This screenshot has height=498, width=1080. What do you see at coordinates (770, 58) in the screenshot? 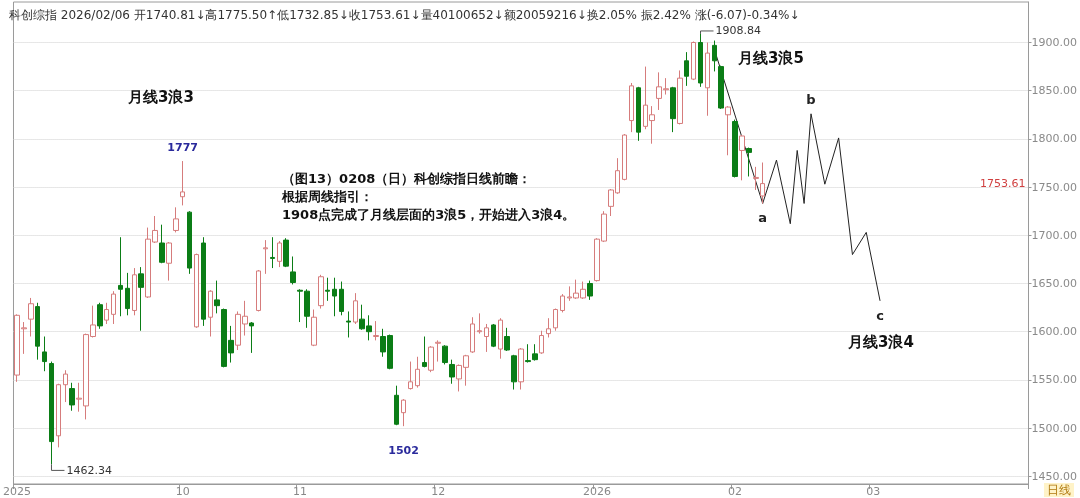
I see `annotation: 月线3浪5` at bounding box center [770, 58].